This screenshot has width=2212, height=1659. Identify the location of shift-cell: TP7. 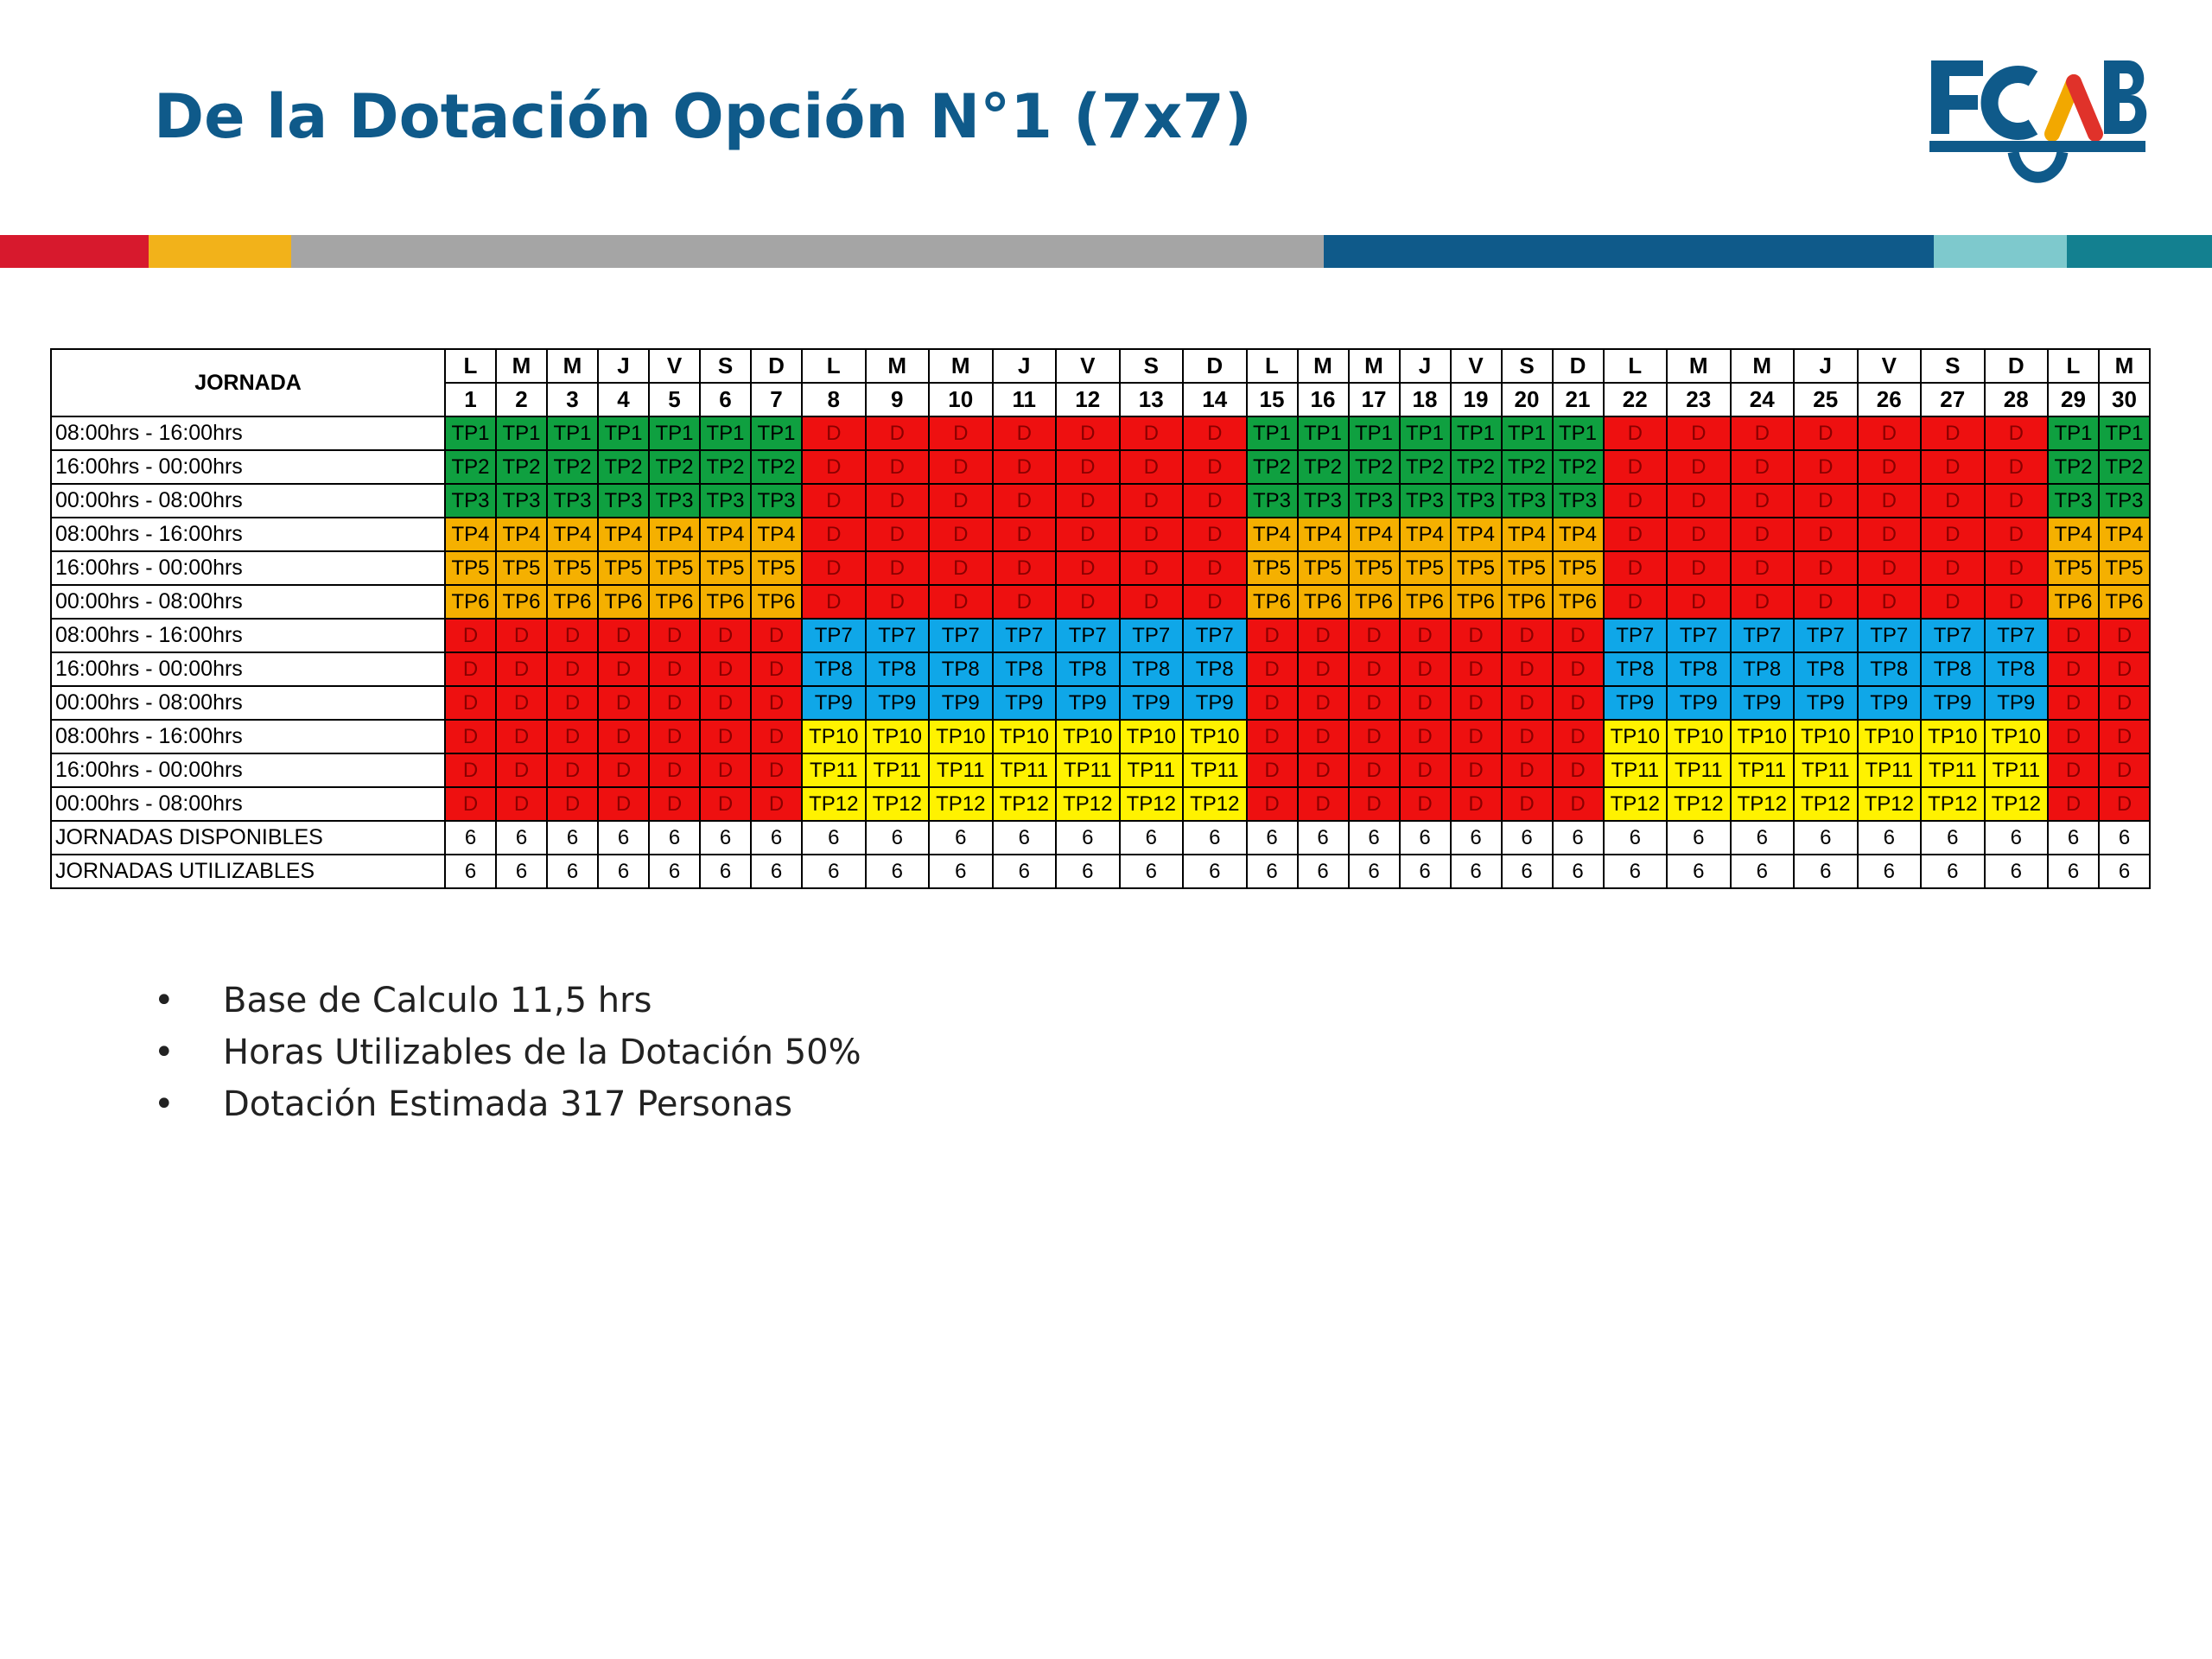
(2016, 635).